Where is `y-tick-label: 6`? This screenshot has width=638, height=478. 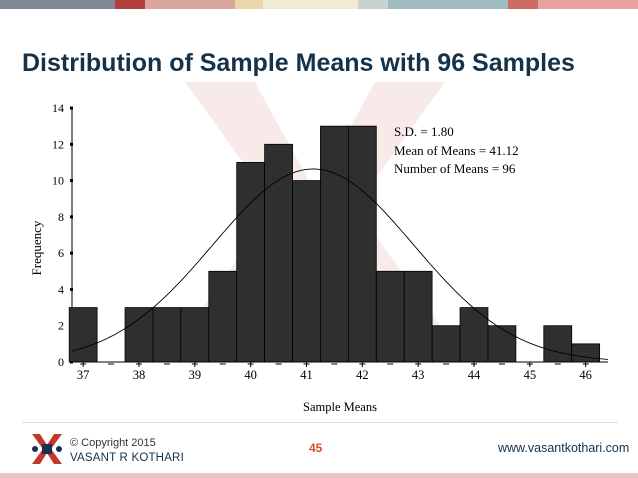 y-tick-label: 6 is located at coordinates (61, 253).